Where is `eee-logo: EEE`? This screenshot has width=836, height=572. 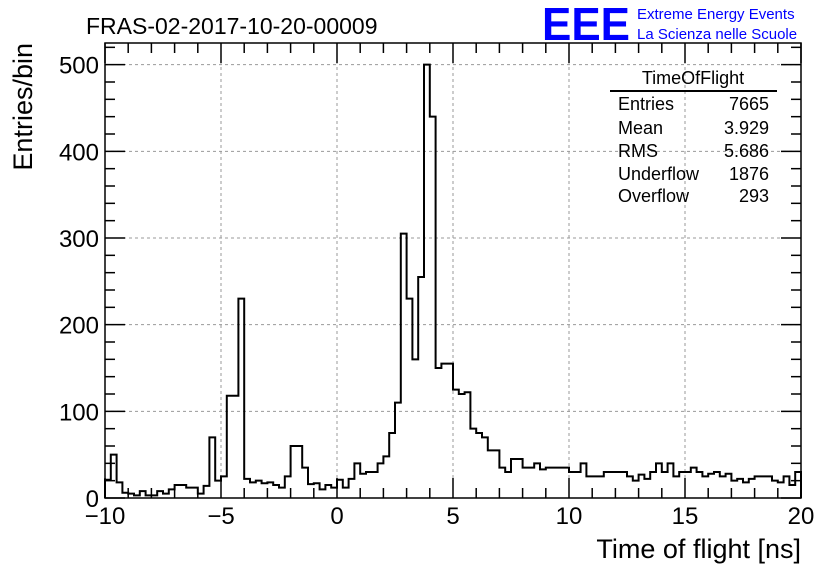 eee-logo: EEE is located at coordinates (586, 25).